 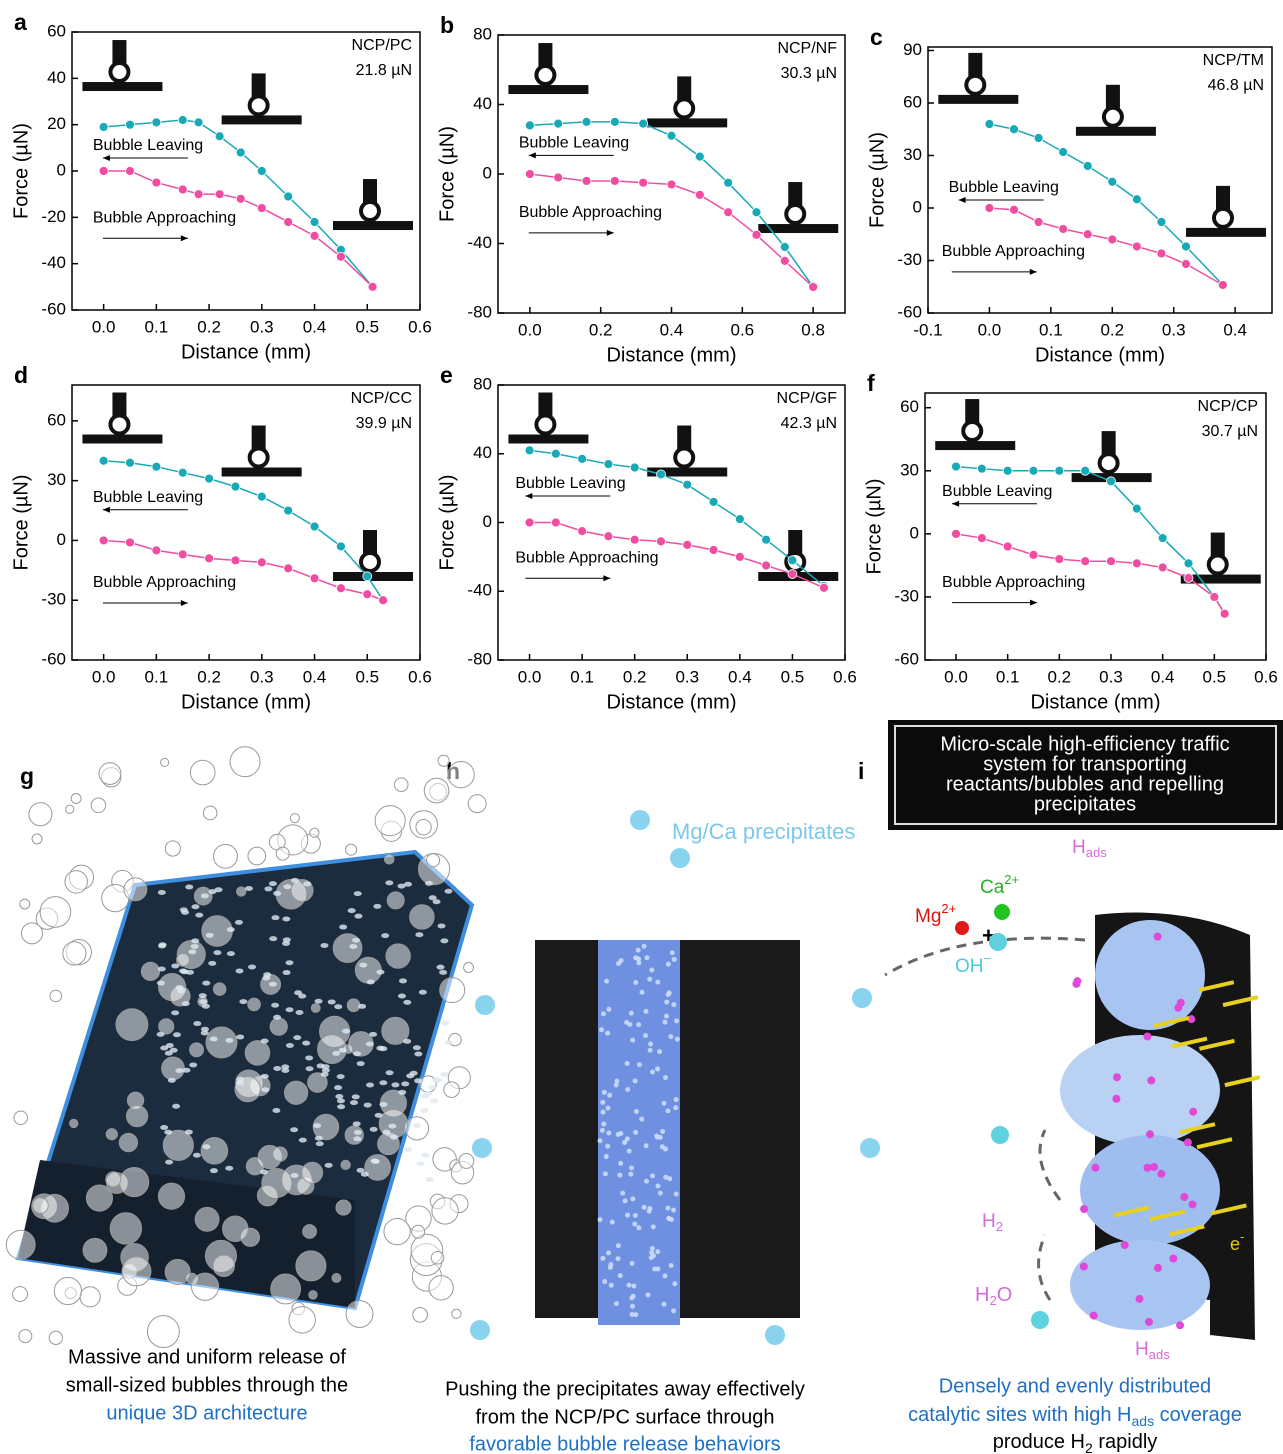 I want to click on bubble-photo-bubble, so click(x=972, y=431).